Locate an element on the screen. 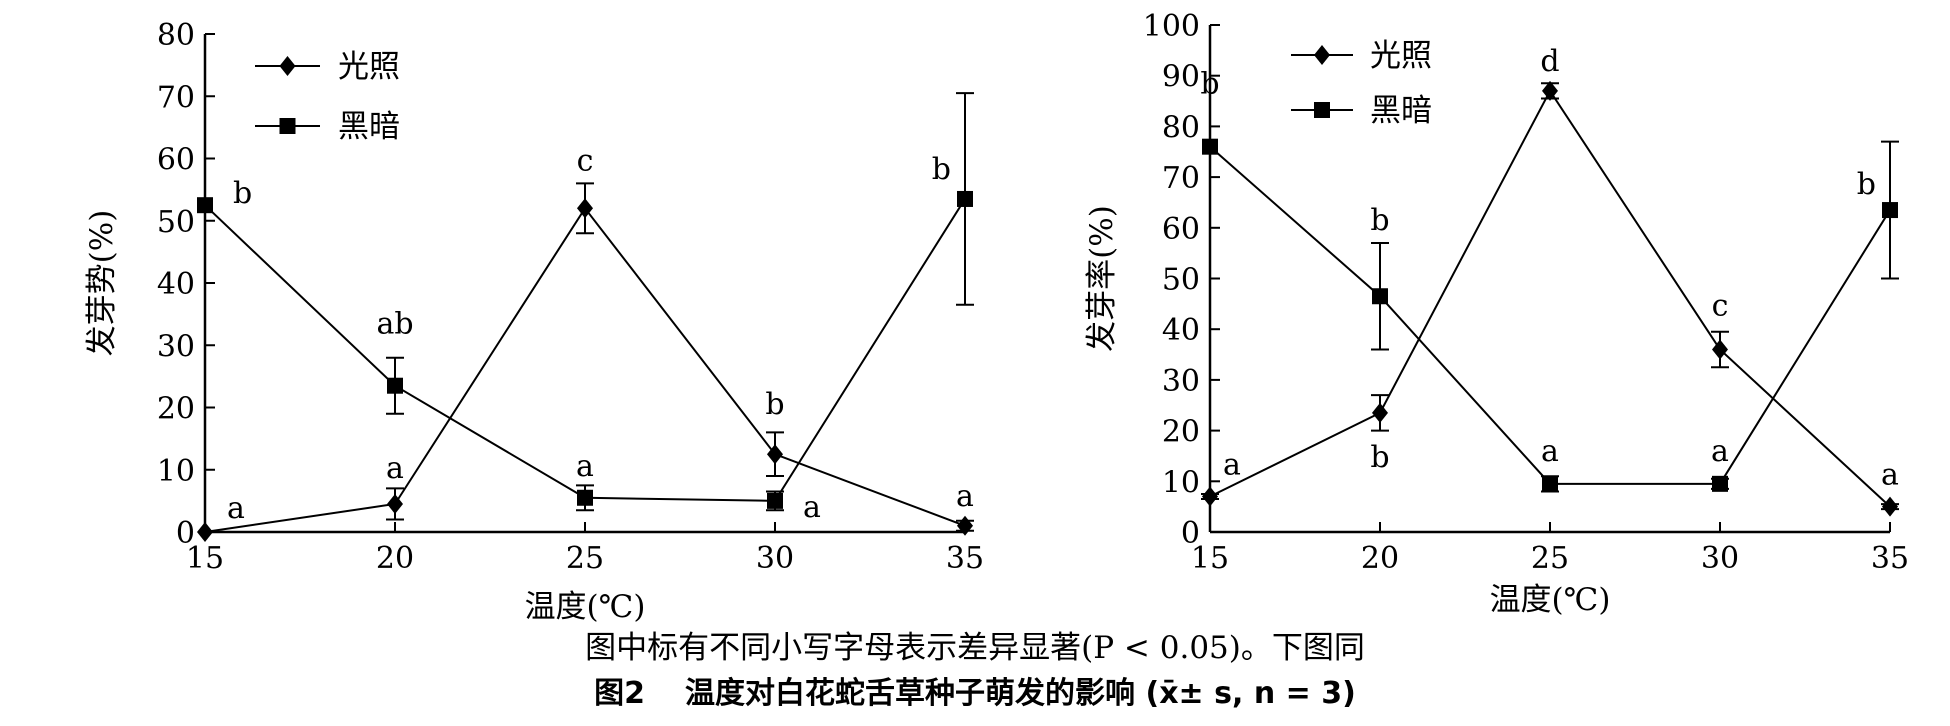 The height and width of the screenshot is (726, 1950). chart1-x-tick-label: 25 is located at coordinates (585, 558).